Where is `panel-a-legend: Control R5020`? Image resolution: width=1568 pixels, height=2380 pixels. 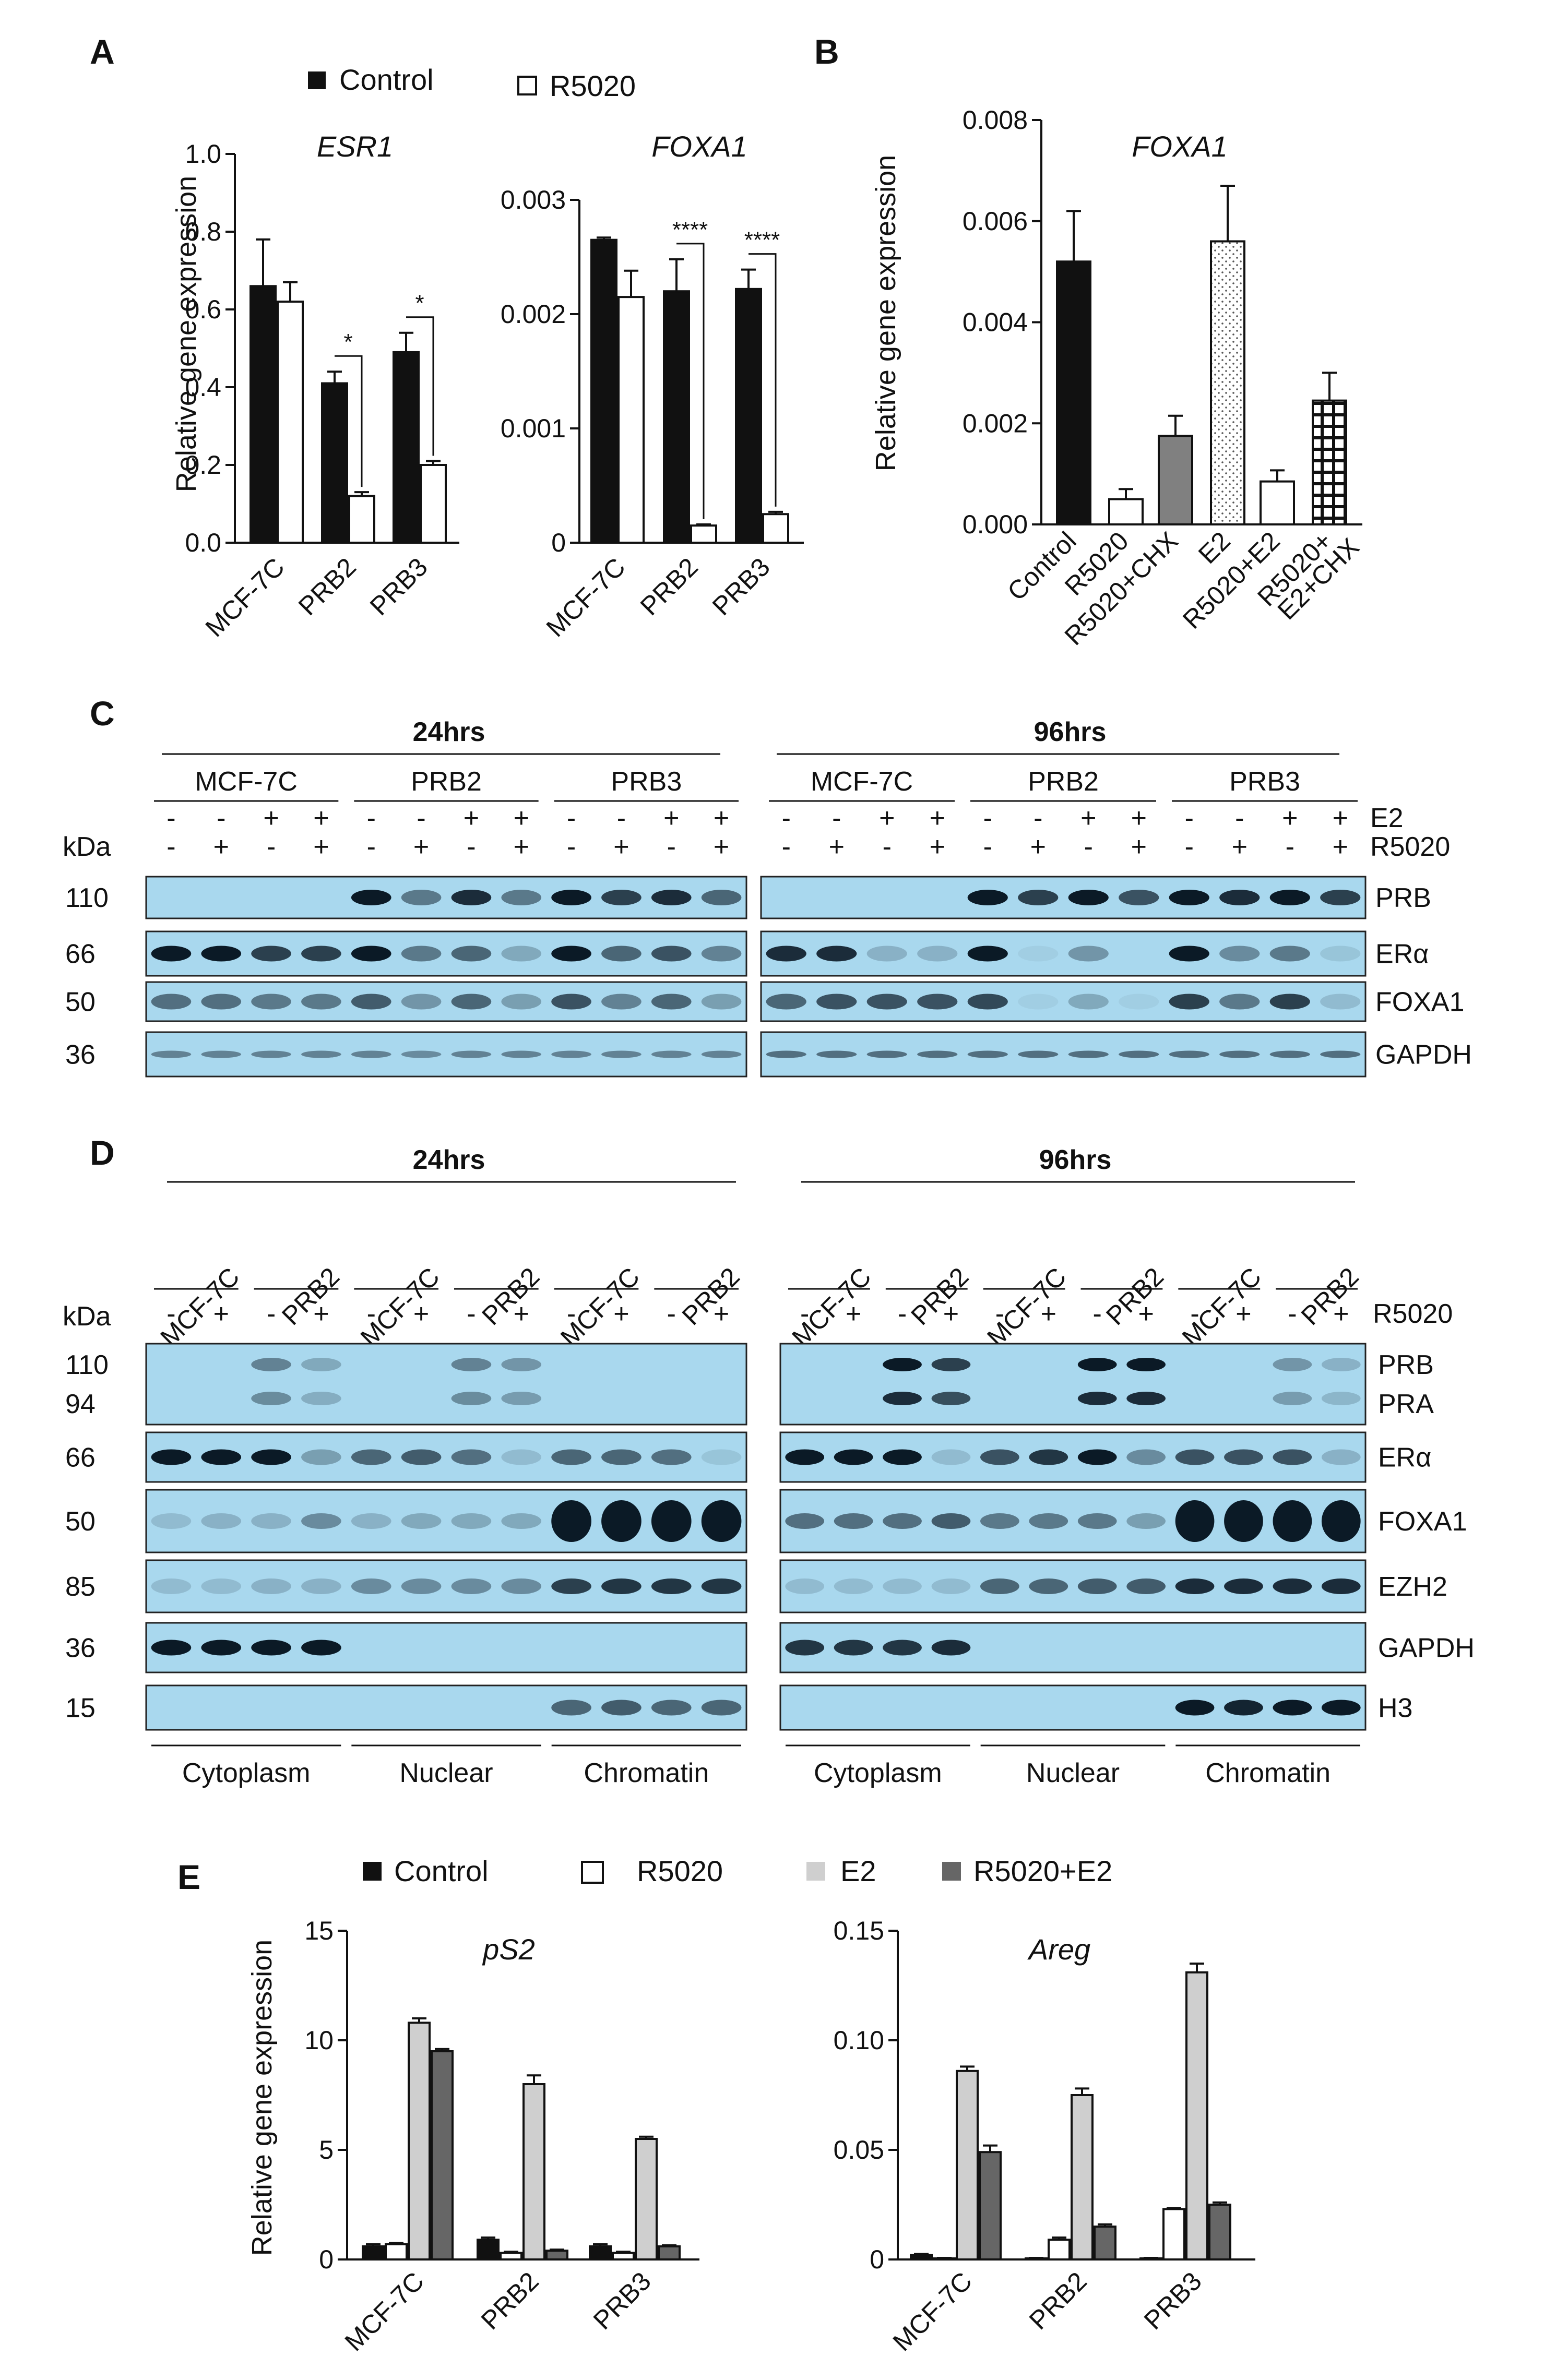 panel-a-legend: Control R5020 is located at coordinates (472, 83).